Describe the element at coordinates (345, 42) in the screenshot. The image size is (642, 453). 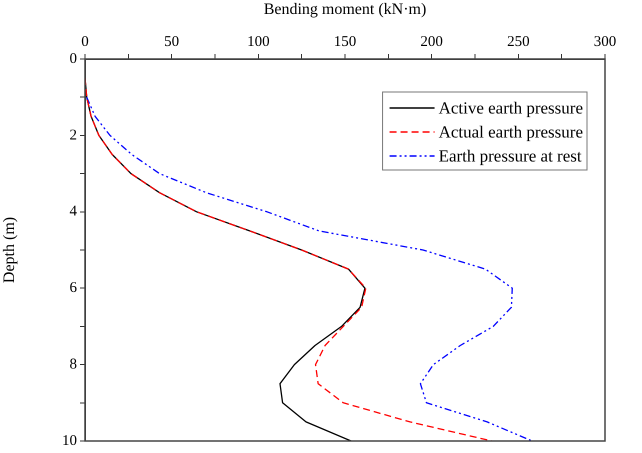
I see `x-tick-label: 150` at that location.